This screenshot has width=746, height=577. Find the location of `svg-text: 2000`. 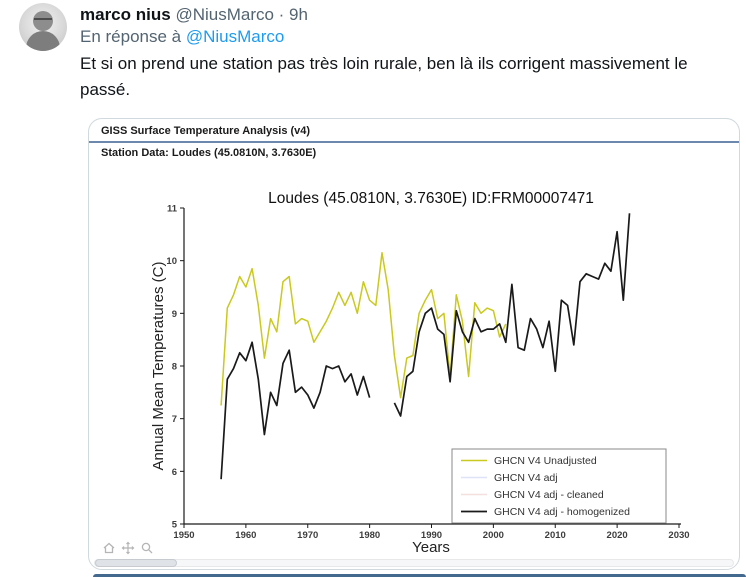

svg-text: 2000 is located at coordinates (493, 535).